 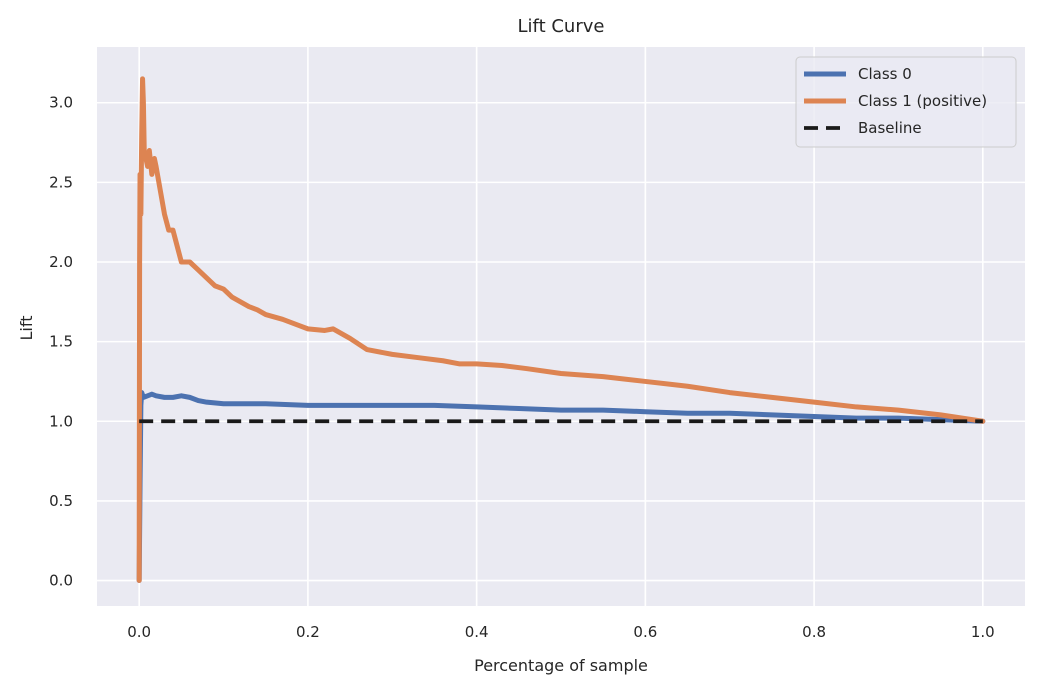 I want to click on legend-label: Class 1 (positive), so click(x=922, y=101).